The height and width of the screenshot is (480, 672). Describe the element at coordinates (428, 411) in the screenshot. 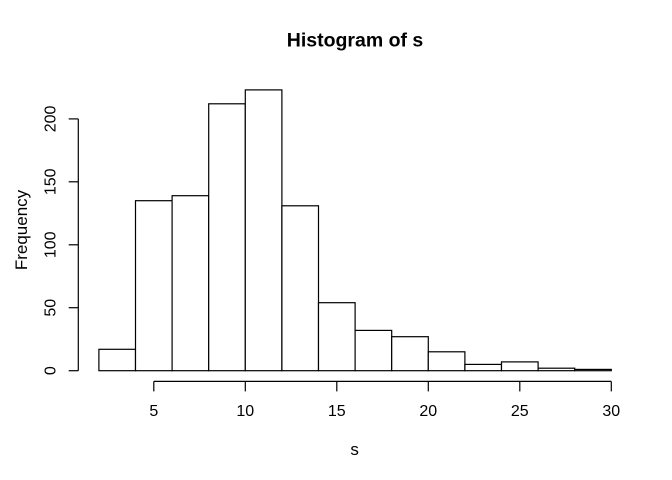

I see `svg-text: 20` at that location.